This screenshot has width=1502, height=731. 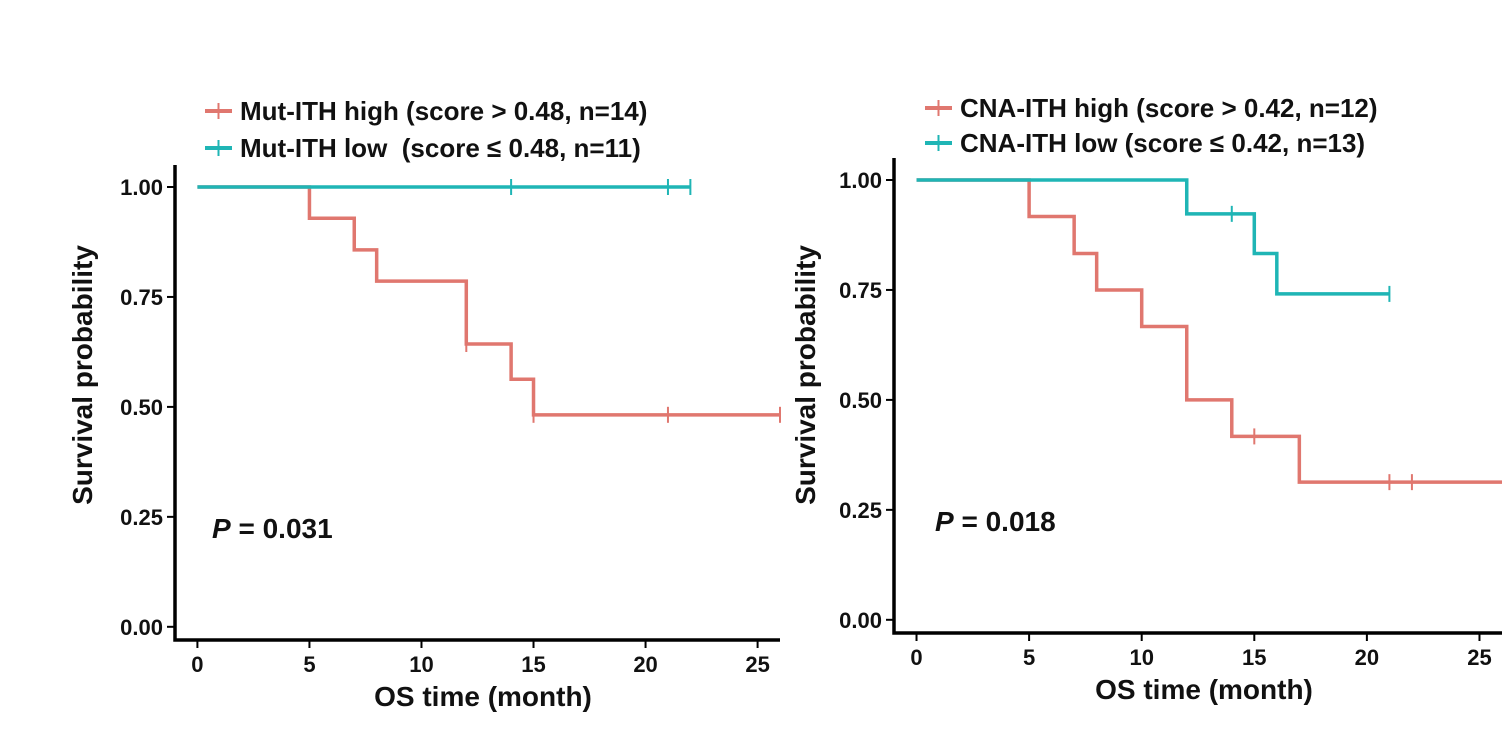 I want to click on legend-label-high: CNA-ITH high (score > 0.42, n=12), so click(x=1169, y=108).